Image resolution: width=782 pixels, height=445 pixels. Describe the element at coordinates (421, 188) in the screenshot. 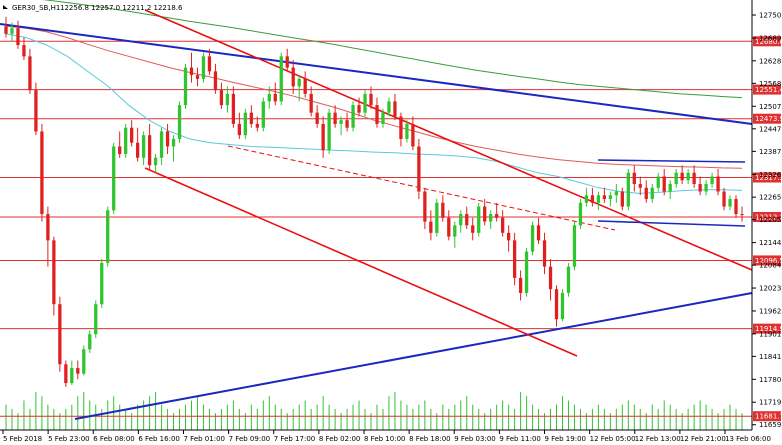

I see `trend-line-red-dashed` at that location.